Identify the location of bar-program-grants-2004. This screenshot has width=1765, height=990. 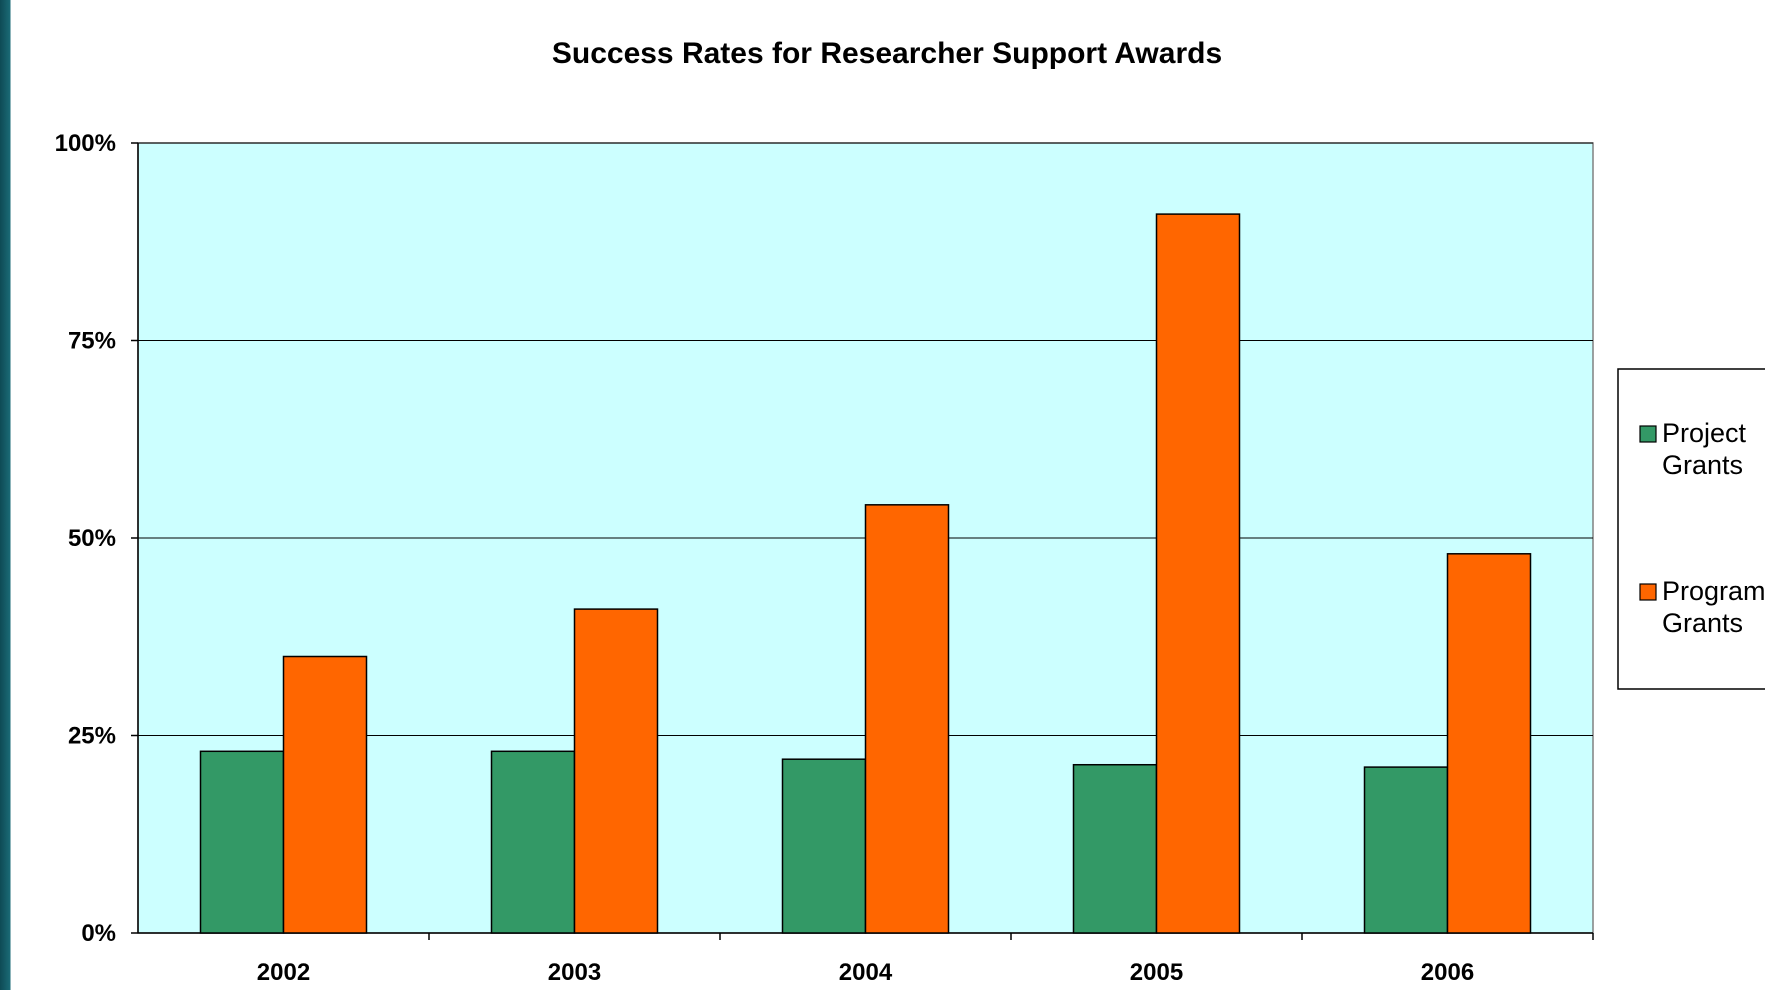
(907, 719).